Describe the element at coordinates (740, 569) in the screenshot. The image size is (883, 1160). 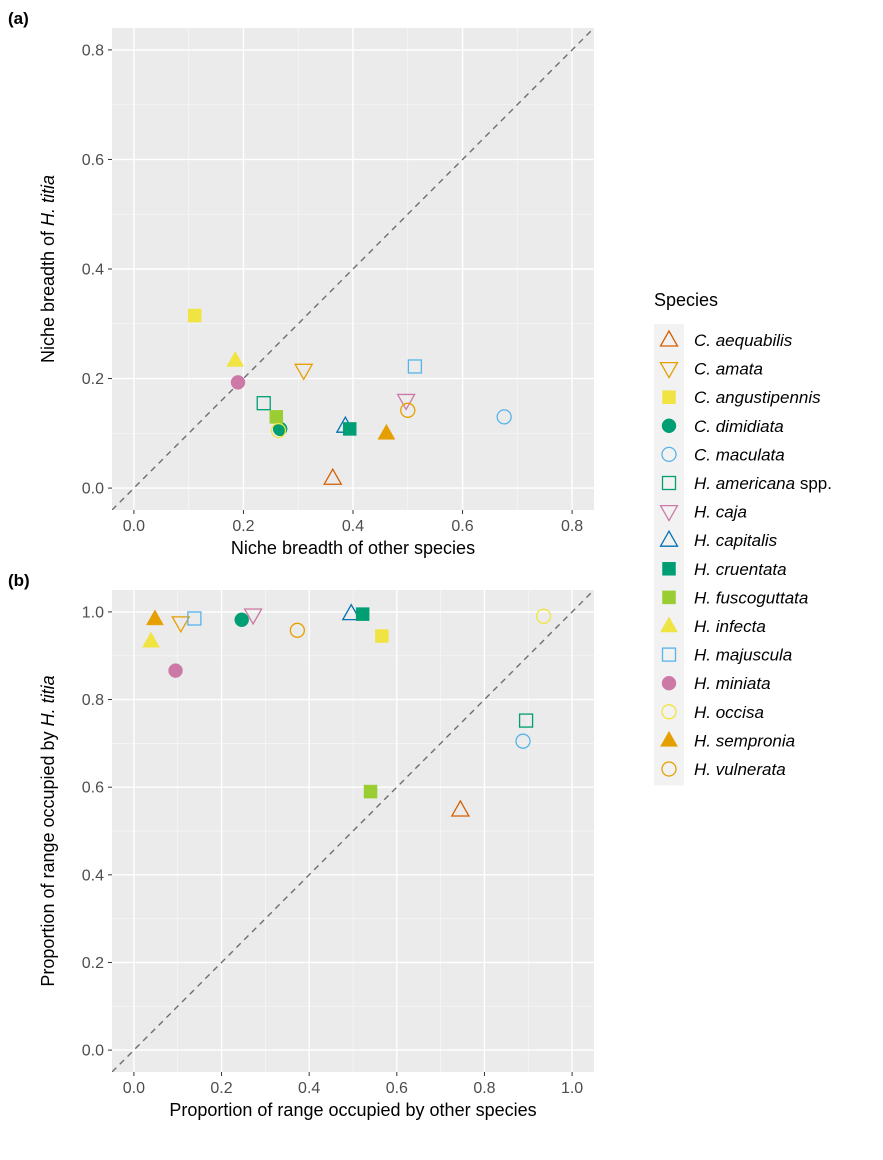
I see `legend-label-h-cruentata: H. cruentata` at that location.